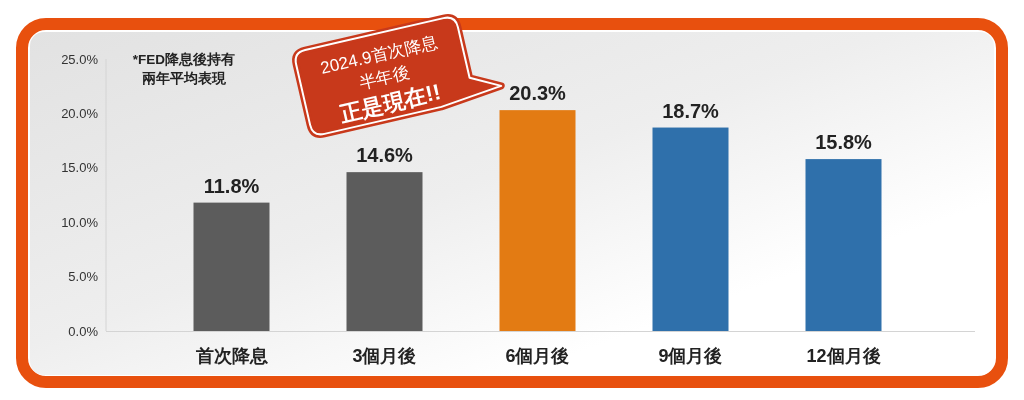 The height and width of the screenshot is (400, 1024). I want to click on data-label: 20.3%, so click(538, 93).